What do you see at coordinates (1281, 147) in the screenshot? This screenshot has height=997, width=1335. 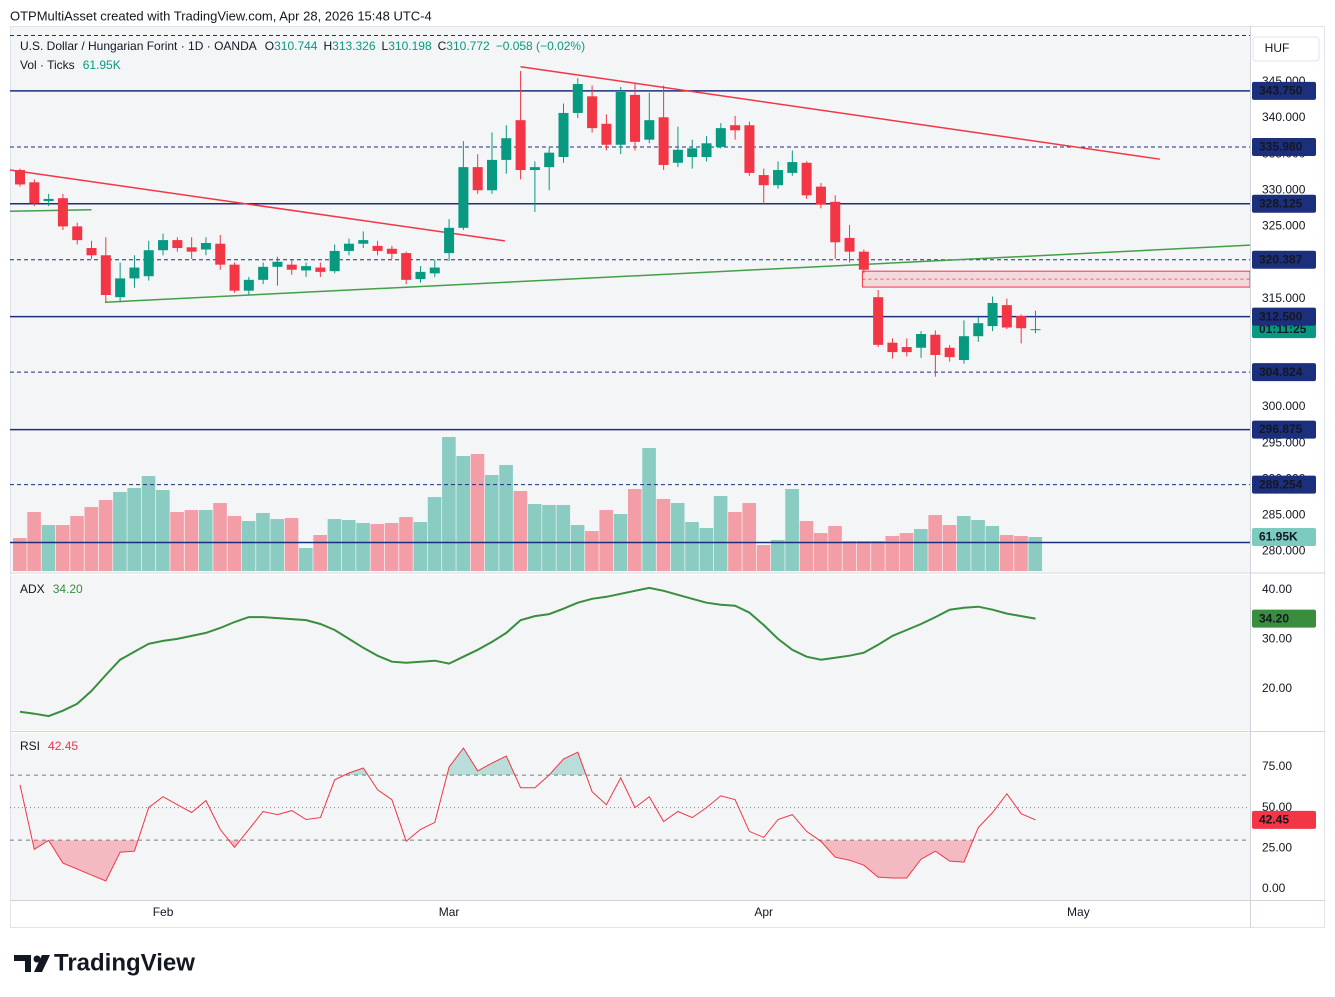 I see `level-tag-label: 335.980` at bounding box center [1281, 147].